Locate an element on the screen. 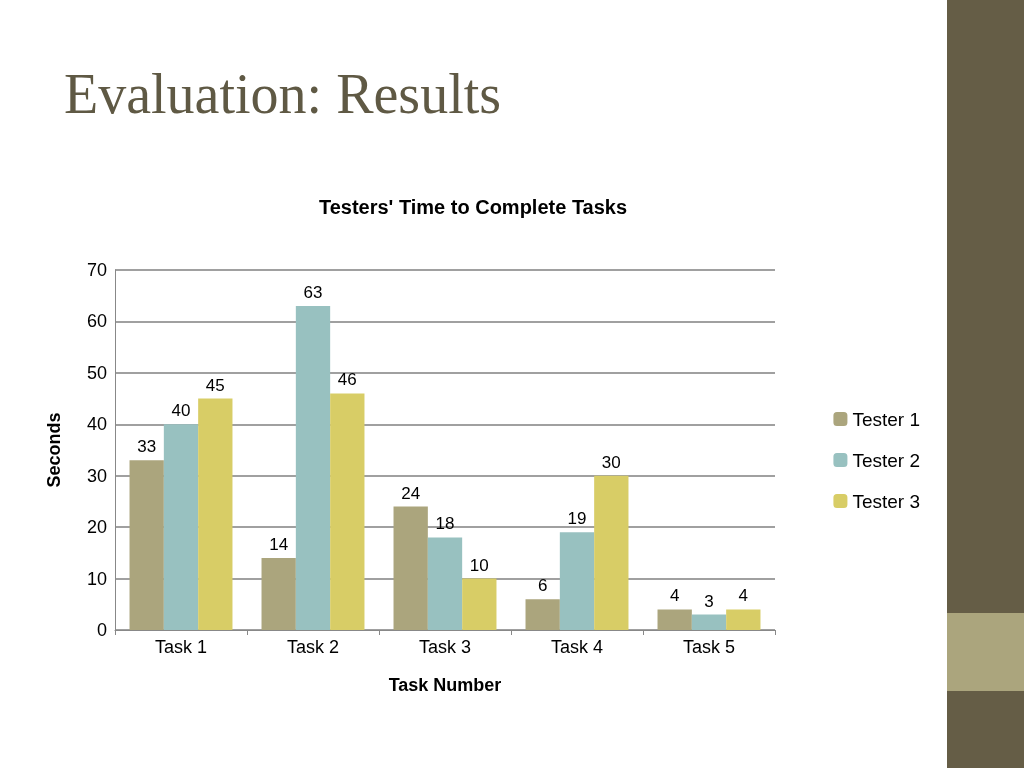 This screenshot has height=768, width=1024. data-label: 10 is located at coordinates (479, 565).